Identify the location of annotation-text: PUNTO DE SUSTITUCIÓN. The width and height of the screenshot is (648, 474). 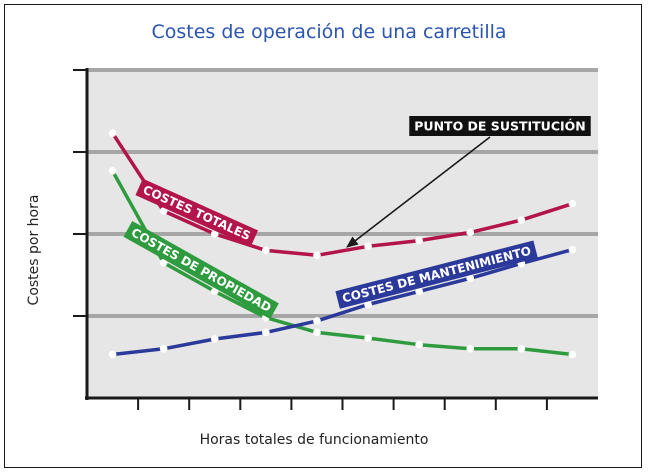
(499, 126).